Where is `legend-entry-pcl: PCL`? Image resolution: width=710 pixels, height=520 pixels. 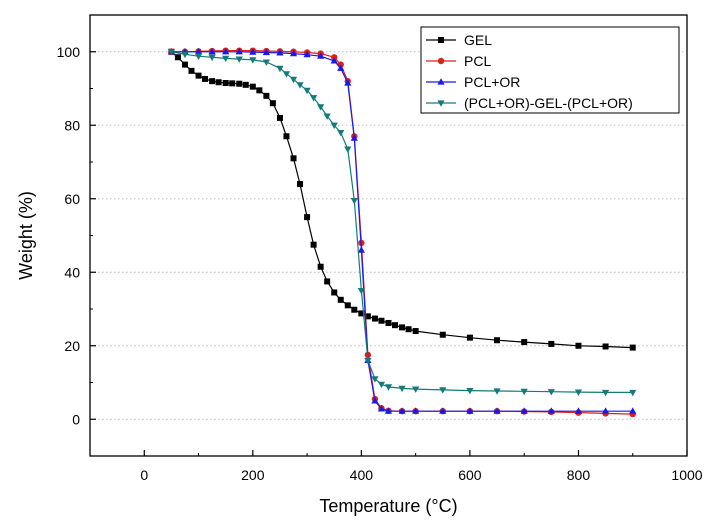 legend-entry-pcl: PCL is located at coordinates (458, 61).